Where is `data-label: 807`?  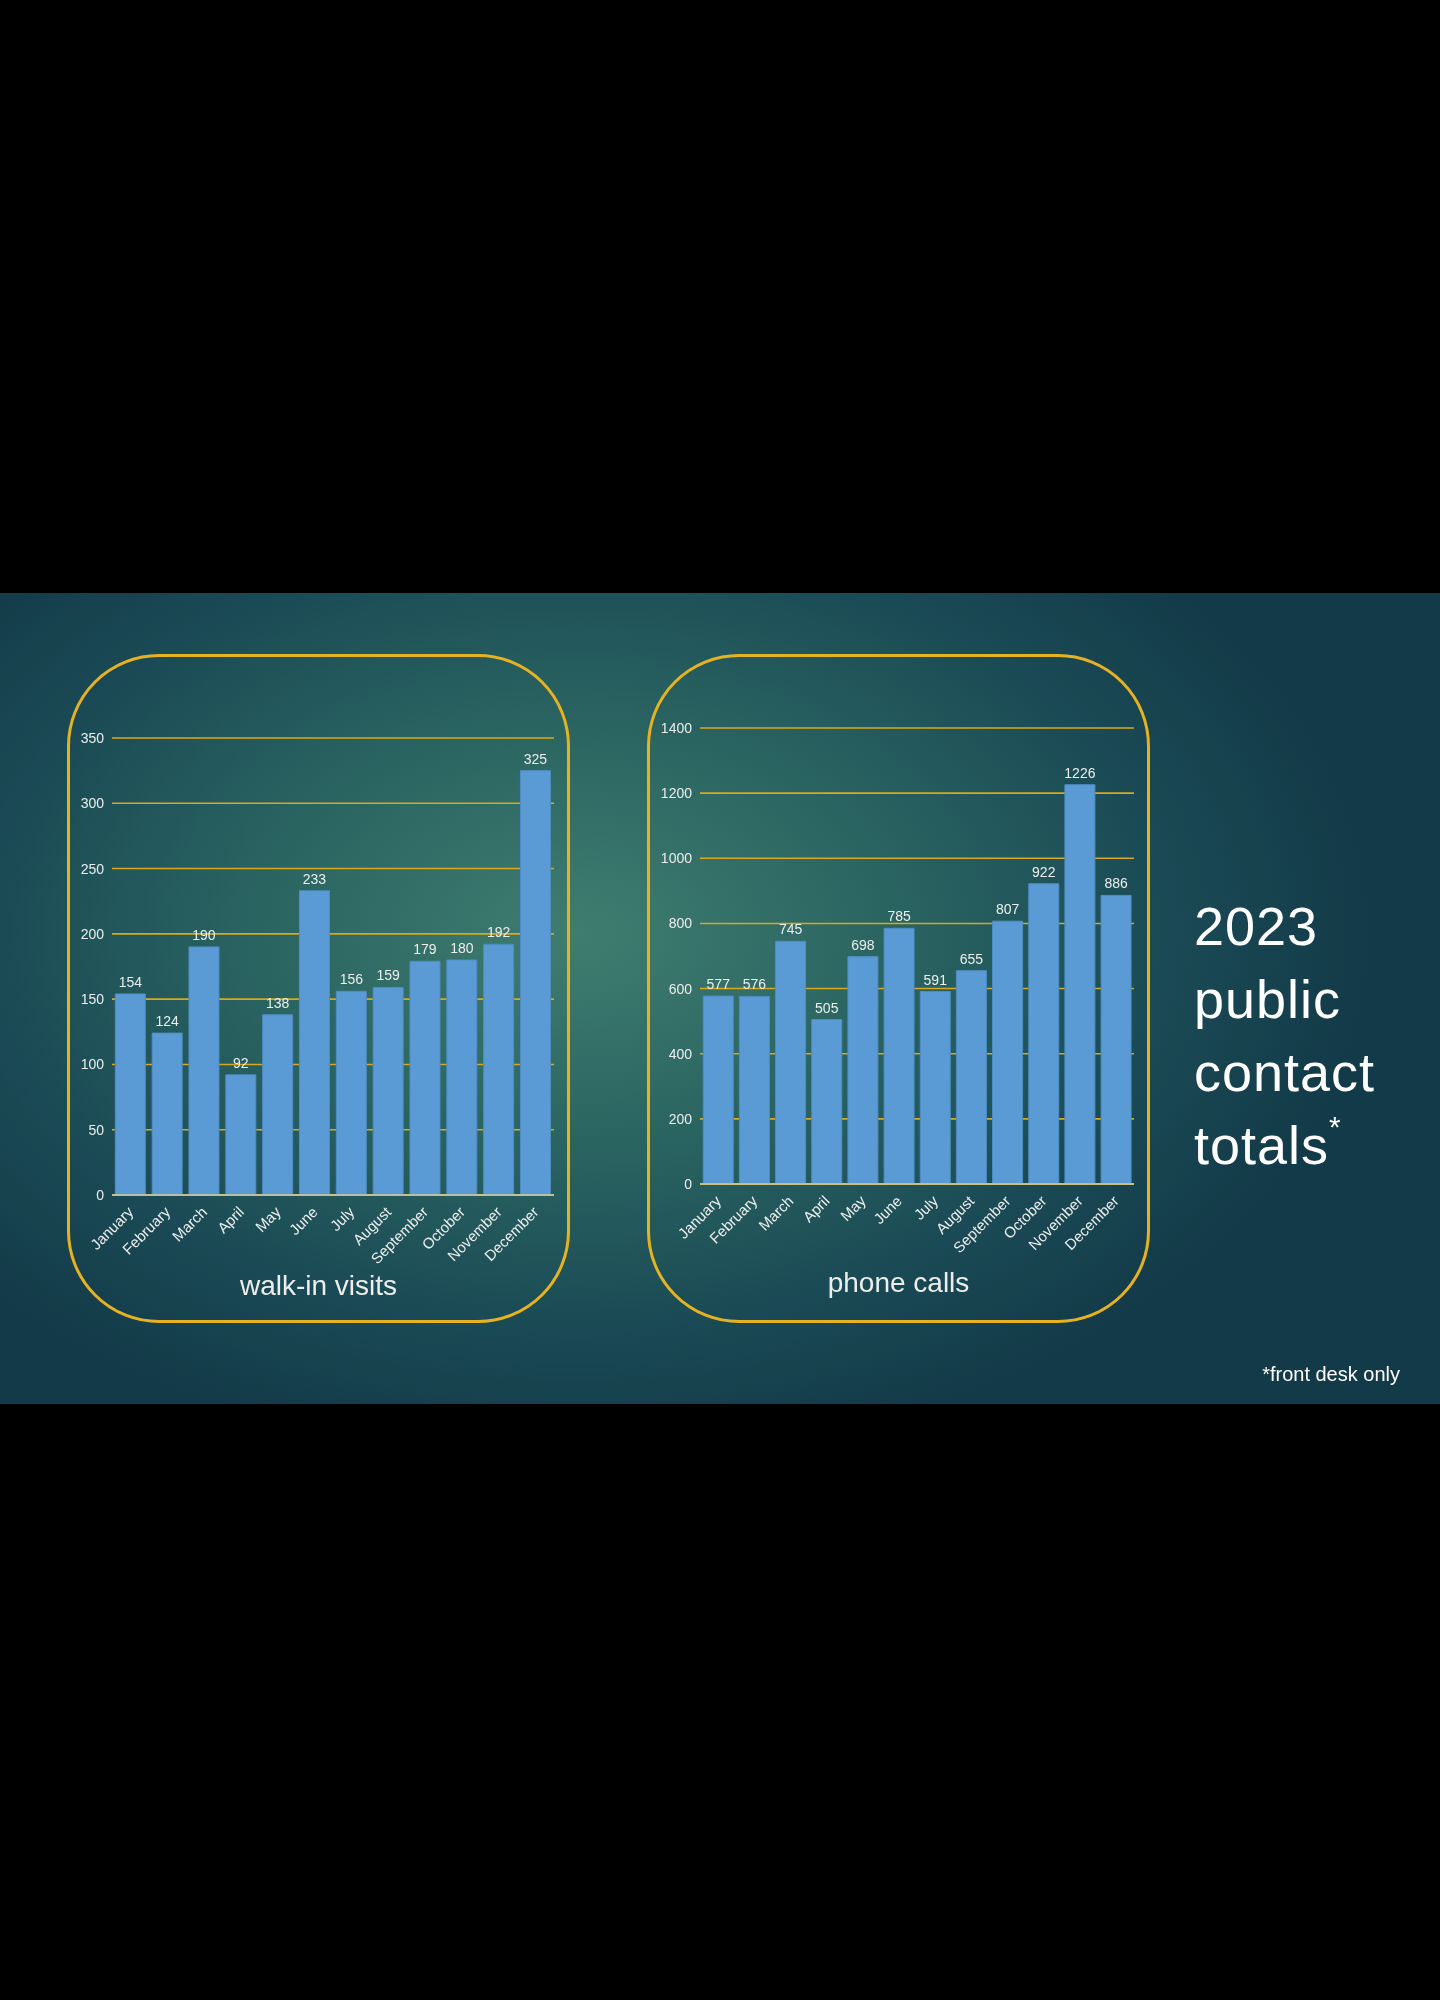
data-label: 807 is located at coordinates (1007, 909).